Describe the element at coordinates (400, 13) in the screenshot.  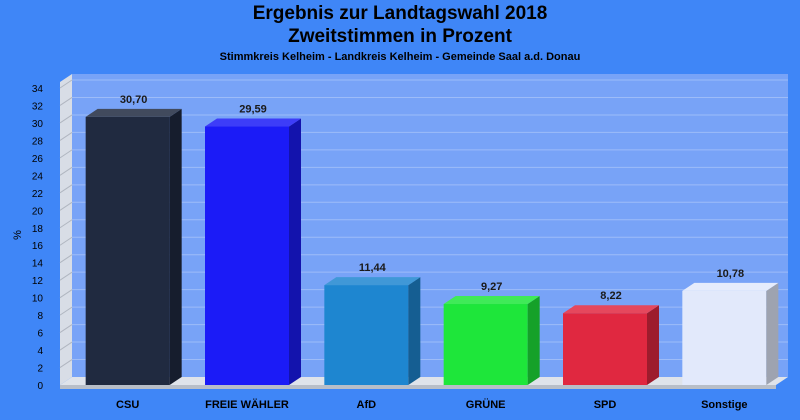
I see `chart-title-line-1: Ergebnis zur Landtagswahl 2018` at that location.